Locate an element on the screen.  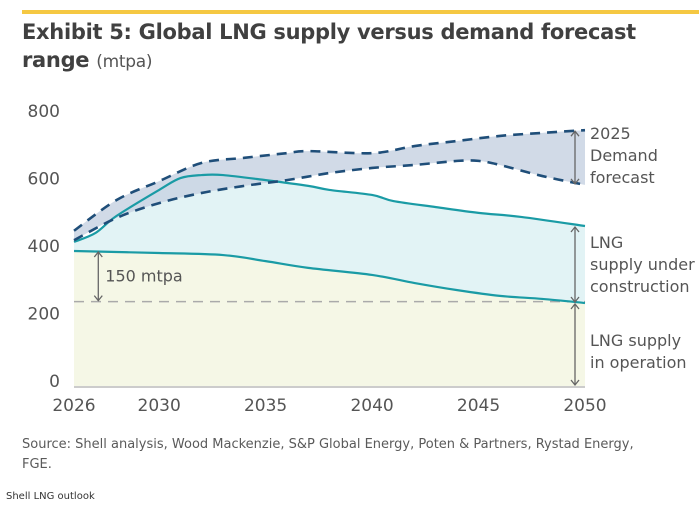
x-tick-label: 2030 is located at coordinates (159, 406).